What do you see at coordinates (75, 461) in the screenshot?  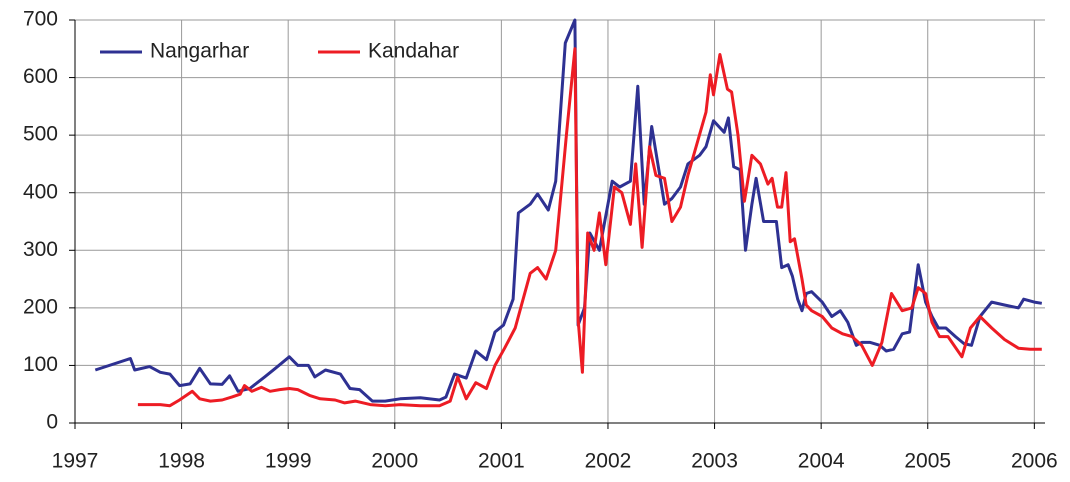 I see `x-tick-label: 1997` at bounding box center [75, 461].